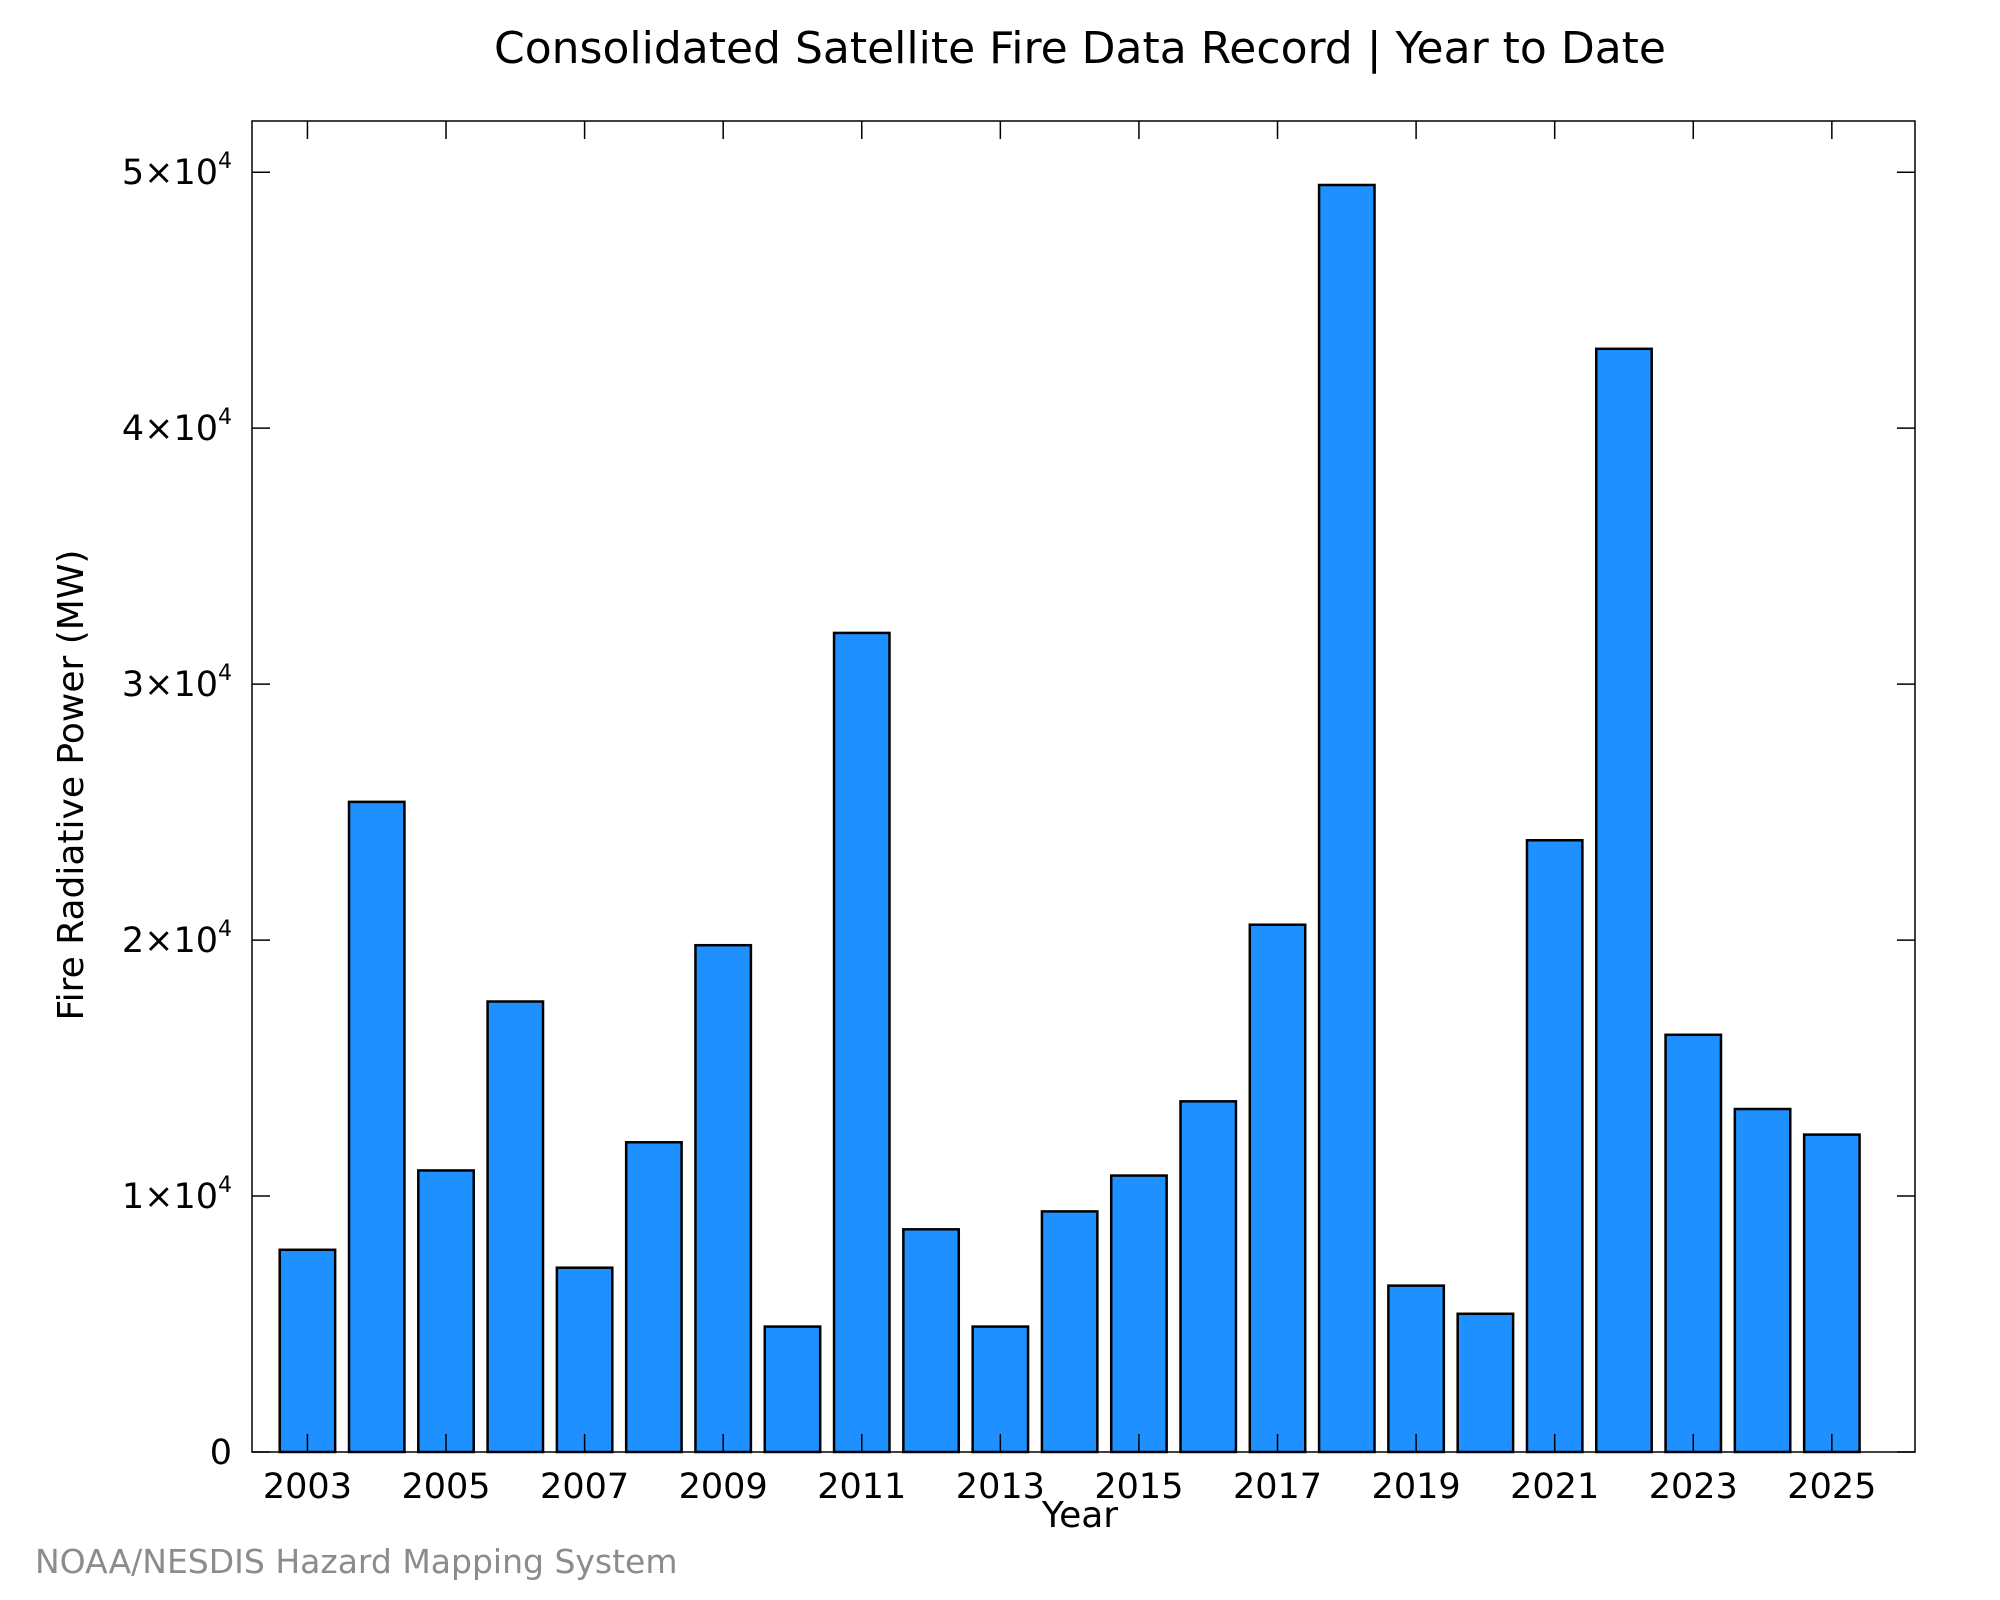 The width and height of the screenshot is (2000, 1600). What do you see at coordinates (792, 1389) in the screenshot?
I see `bar-2010` at bounding box center [792, 1389].